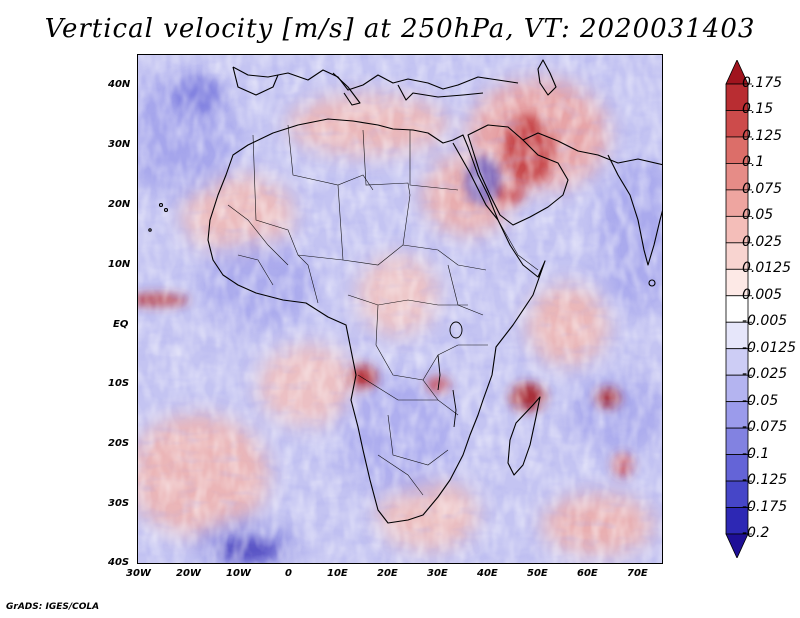 The image size is (800, 618). Describe the element at coordinates (119, 144) in the screenshot. I see `lat-label-30n: 30N` at that location.